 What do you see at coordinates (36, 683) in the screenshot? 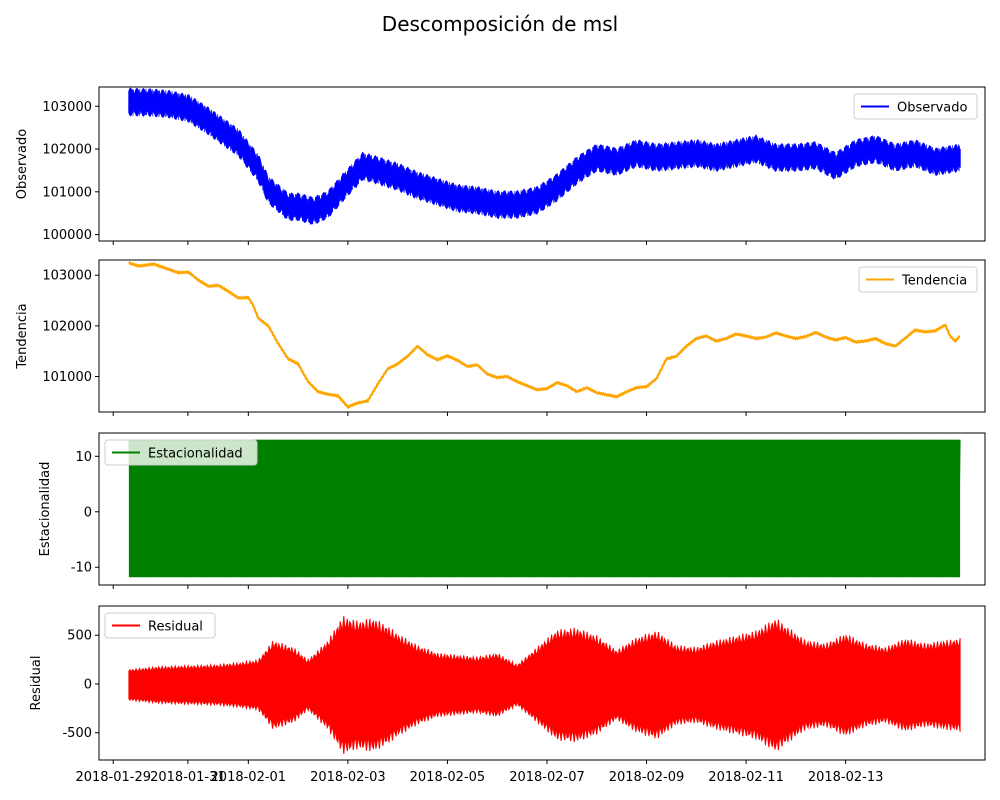
I see `ylabel-residual: Residual` at bounding box center [36, 683].